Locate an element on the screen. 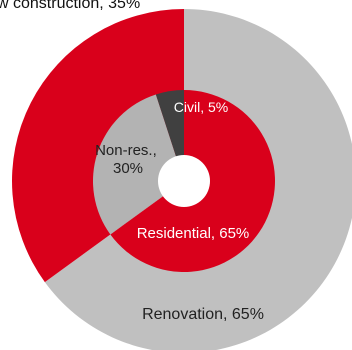 Image resolution: width=352 pixels, height=350 pixels. label-non-res: Non-res., 30% is located at coordinates (128, 159).